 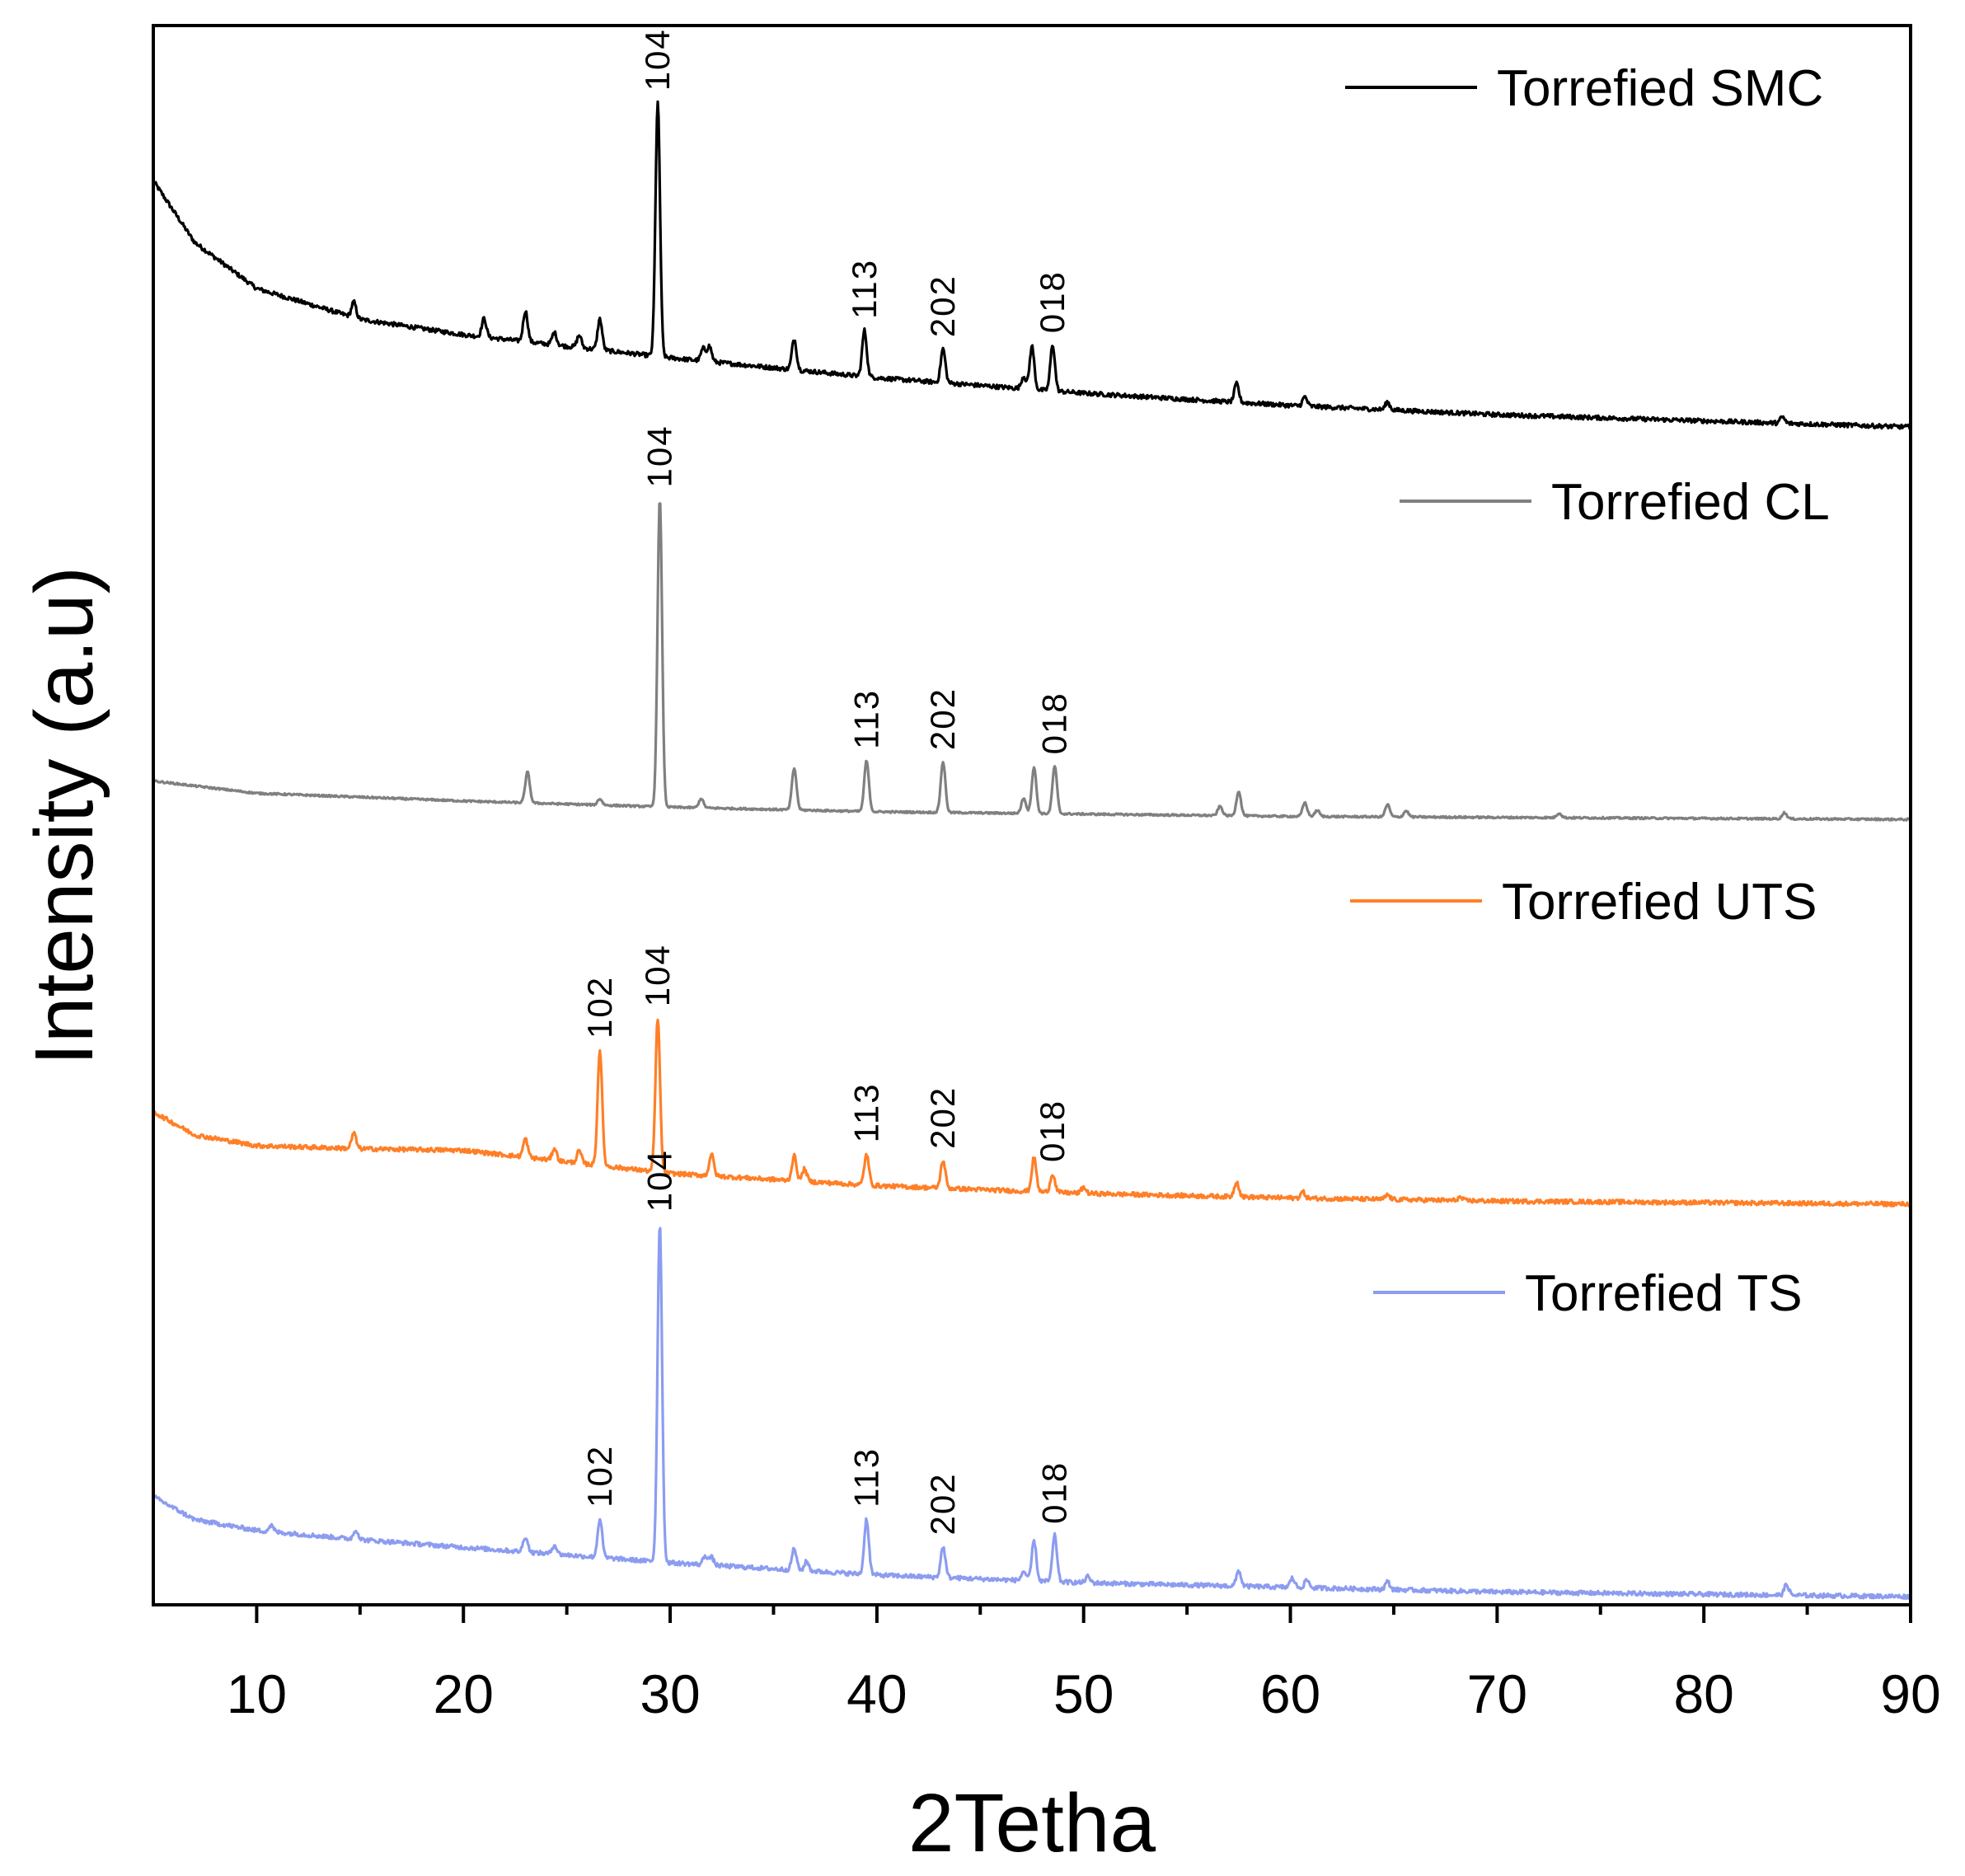 I want to click on x-tick-label-20: 20, so click(x=464, y=1694).